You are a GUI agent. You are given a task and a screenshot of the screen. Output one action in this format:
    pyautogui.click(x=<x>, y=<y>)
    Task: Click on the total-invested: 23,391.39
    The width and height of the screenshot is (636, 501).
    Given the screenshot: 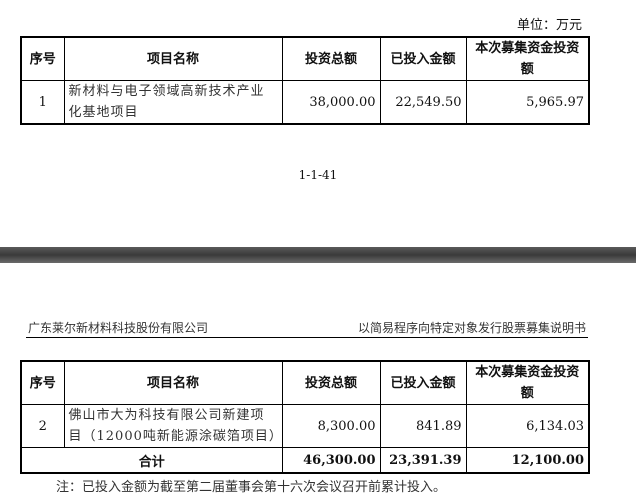 What is the action you would take?
    pyautogui.click(x=423, y=460)
    